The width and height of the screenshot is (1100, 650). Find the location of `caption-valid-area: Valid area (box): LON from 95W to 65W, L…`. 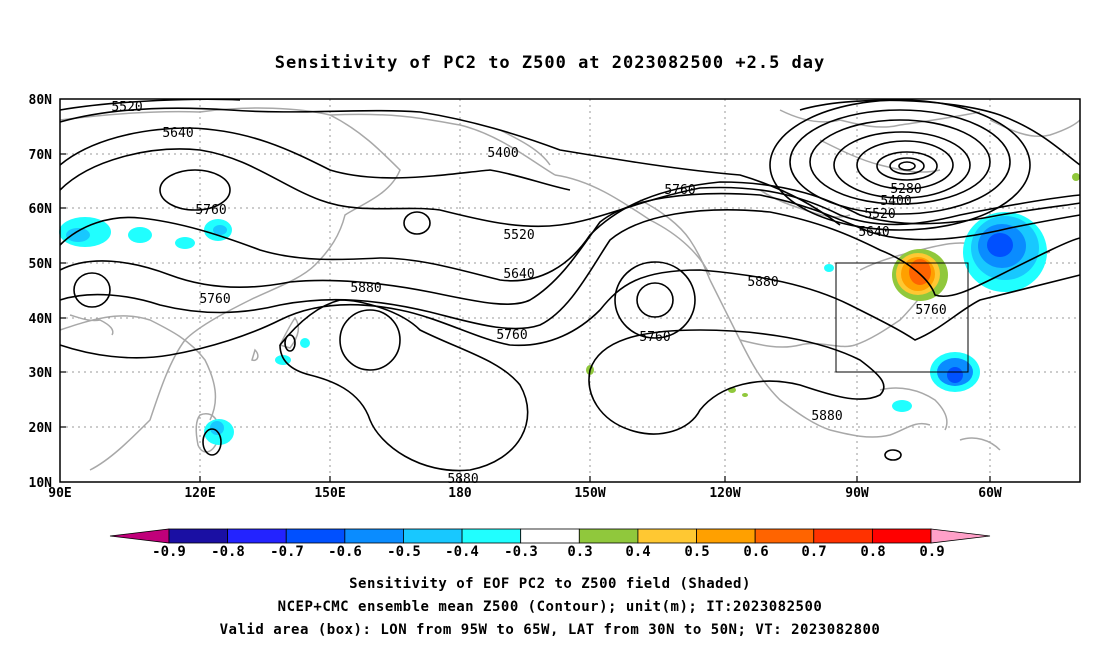

caption-valid-area: Valid area (box): LON from 95W to 65W, L… is located at coordinates (550, 630).